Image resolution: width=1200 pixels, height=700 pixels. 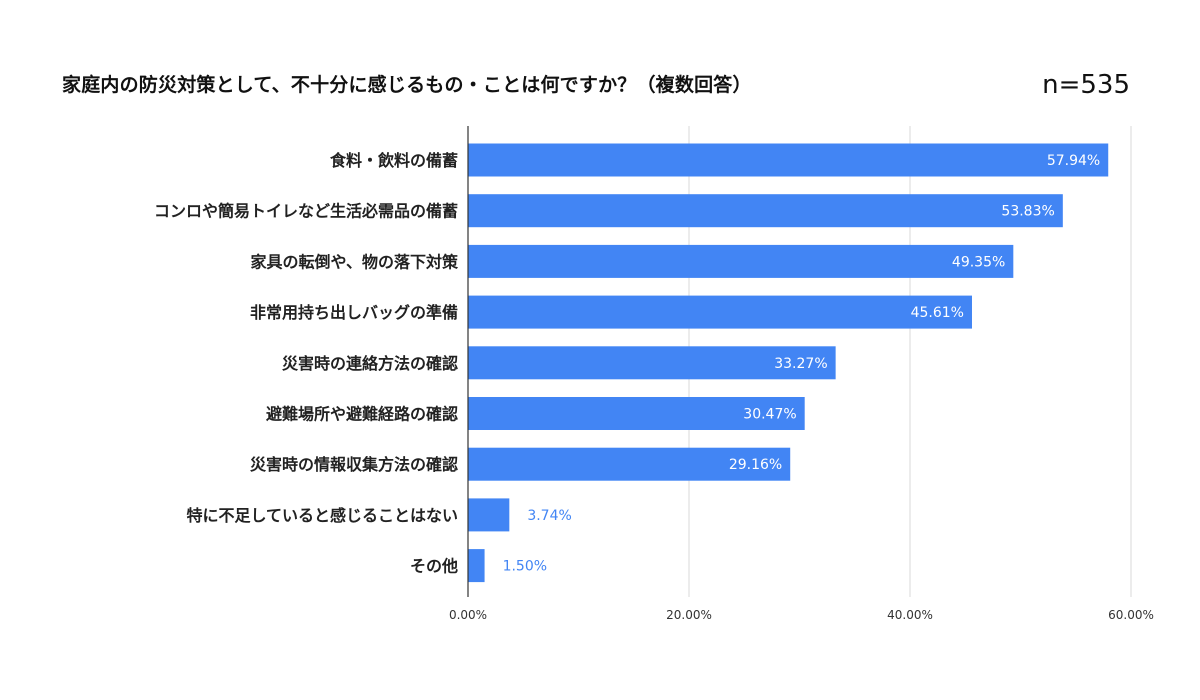 I want to click on chart-title: 家庭内の防災対策として、不十分に感じるもの・ことは何ですか？（複数回答）, so click(x=407, y=85).